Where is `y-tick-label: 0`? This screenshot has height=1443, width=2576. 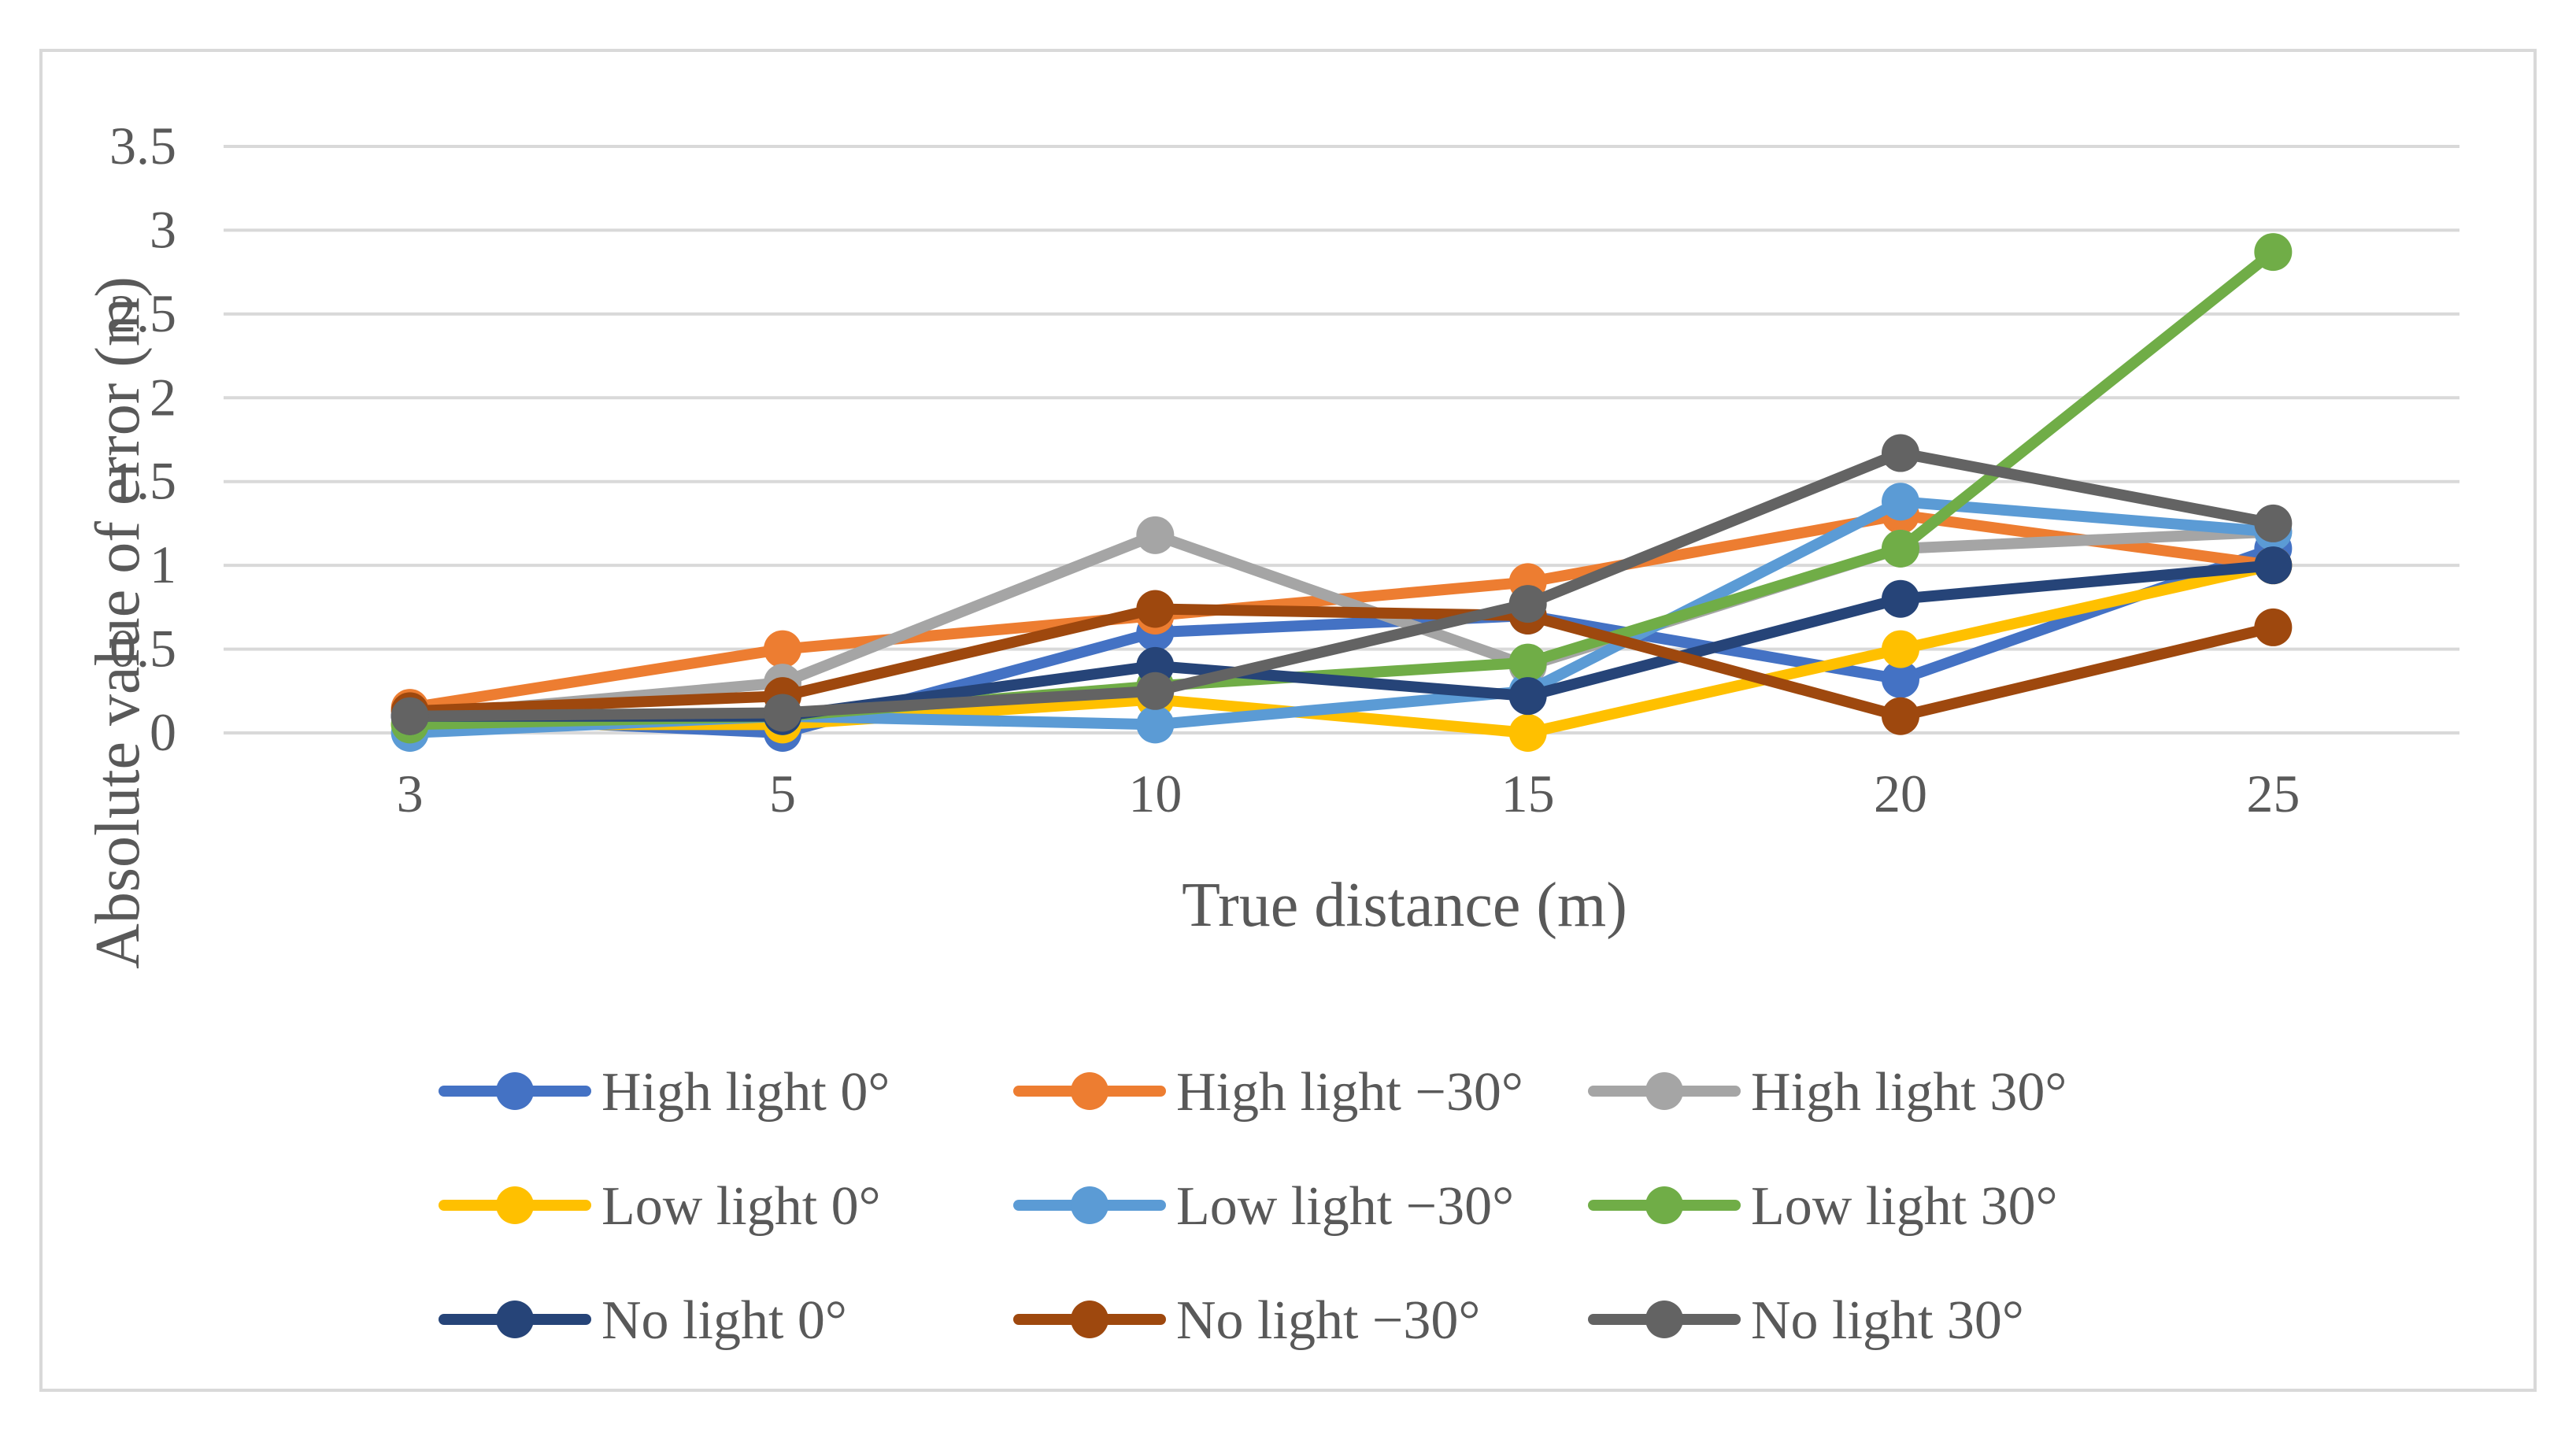 y-tick-label: 0 is located at coordinates (163, 732).